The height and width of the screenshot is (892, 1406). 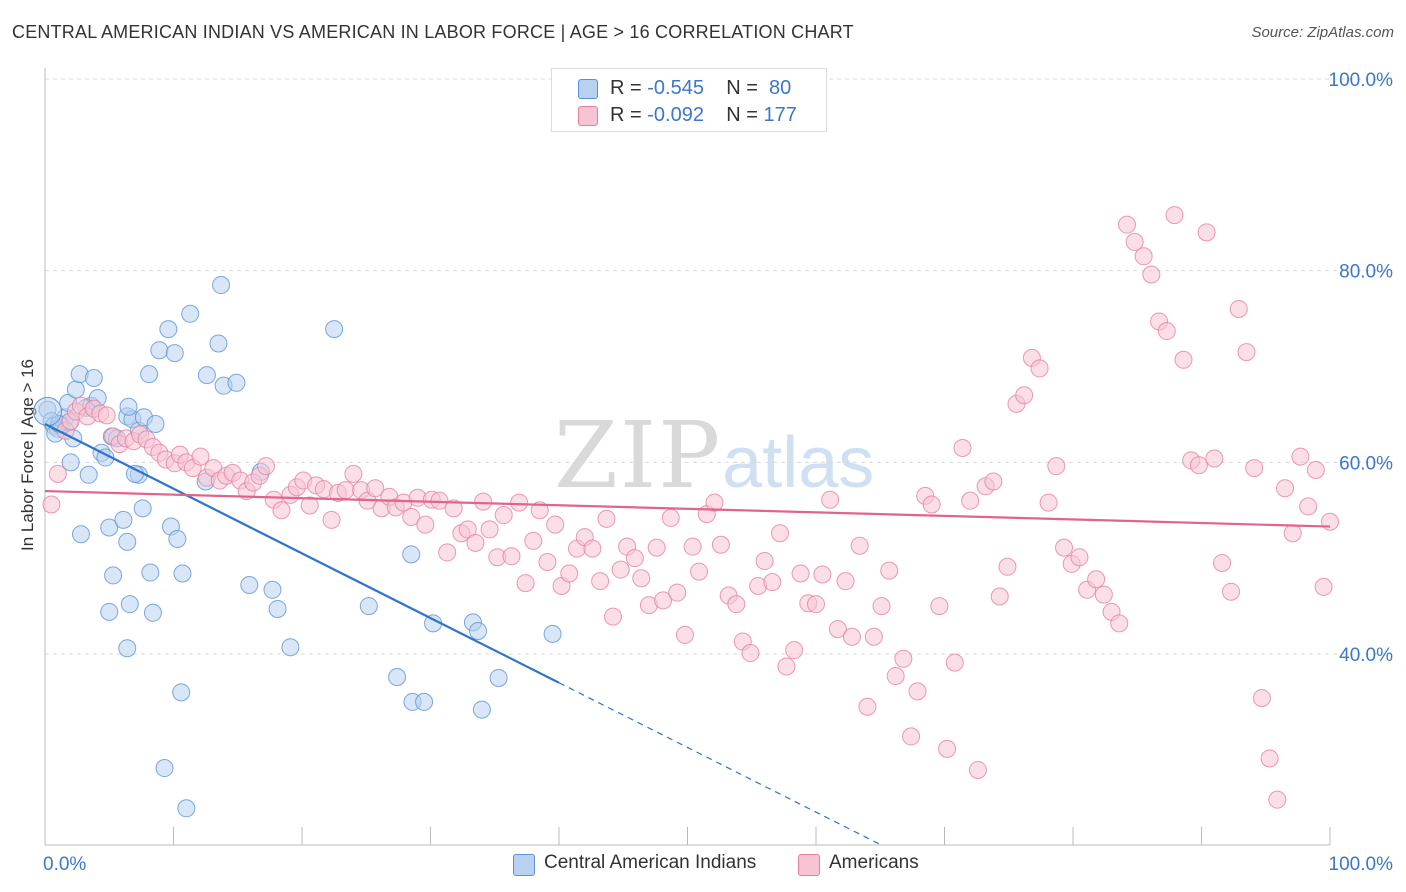 I want to click on watermark-atlas: atlas, so click(x=798, y=463).